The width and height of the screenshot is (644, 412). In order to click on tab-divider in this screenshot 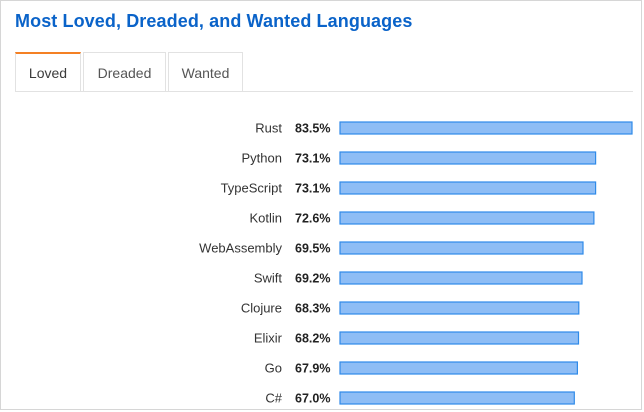, I will do `click(324, 91)`.